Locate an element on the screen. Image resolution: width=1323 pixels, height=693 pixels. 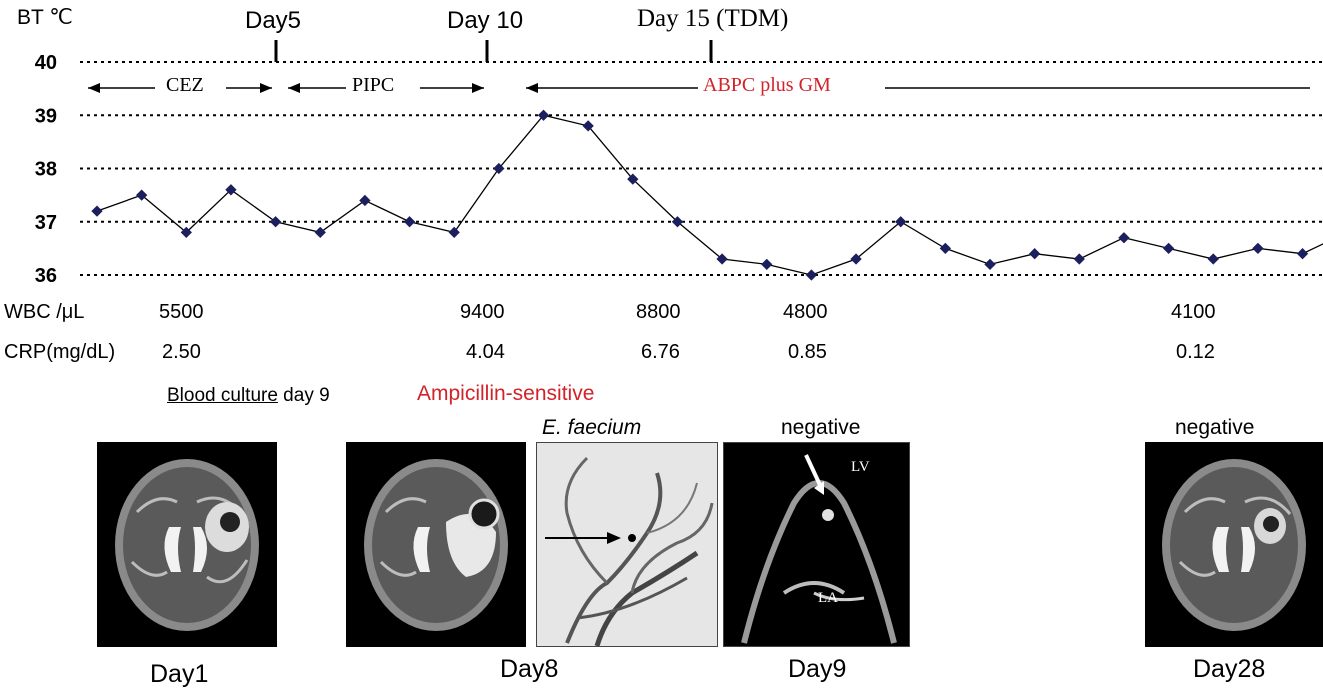
treatment-cez-label: CEZ is located at coordinates (185, 85).